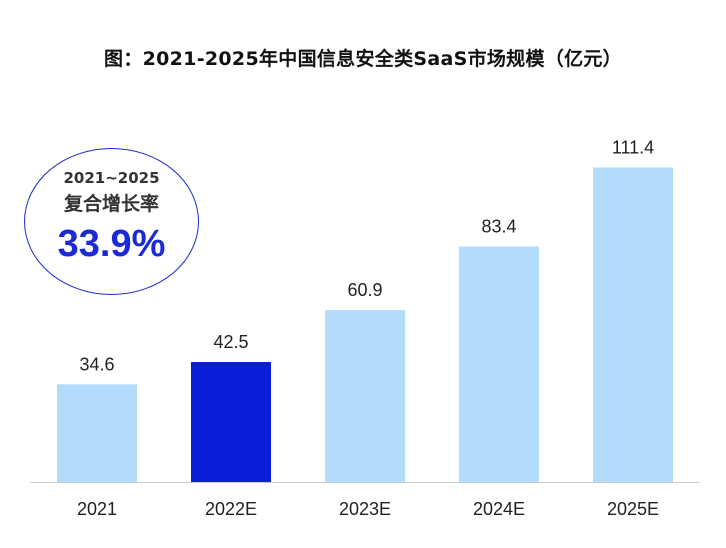 The image size is (726, 548). I want to click on data-label: 34.6, so click(96, 364).